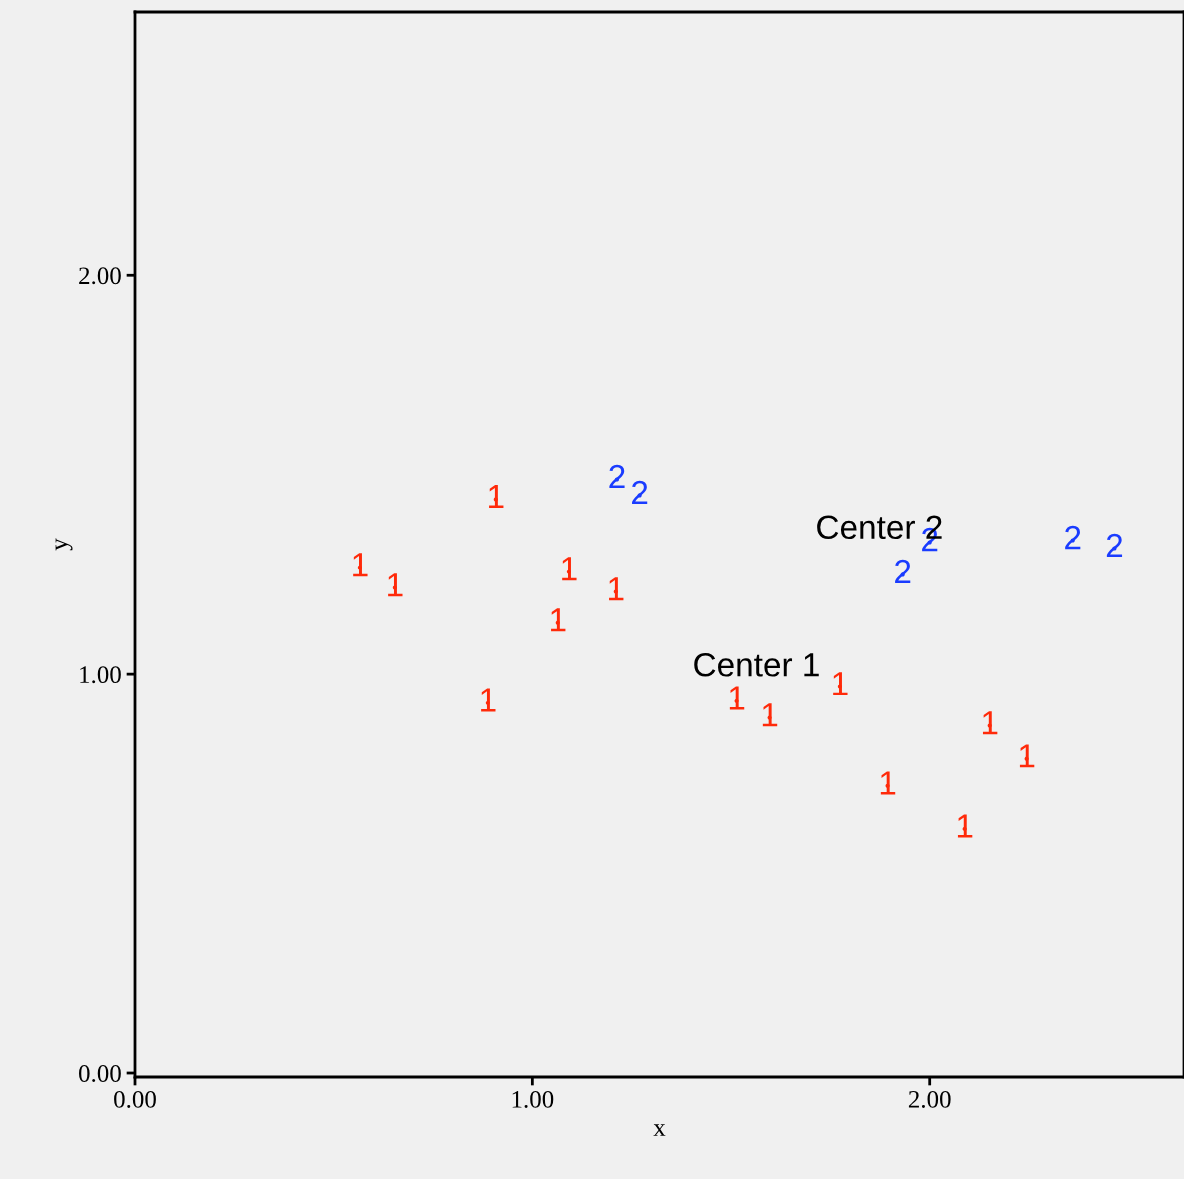 The width and height of the screenshot is (1184, 1179). I want to click on x-axis-title: x, so click(659, 1130).